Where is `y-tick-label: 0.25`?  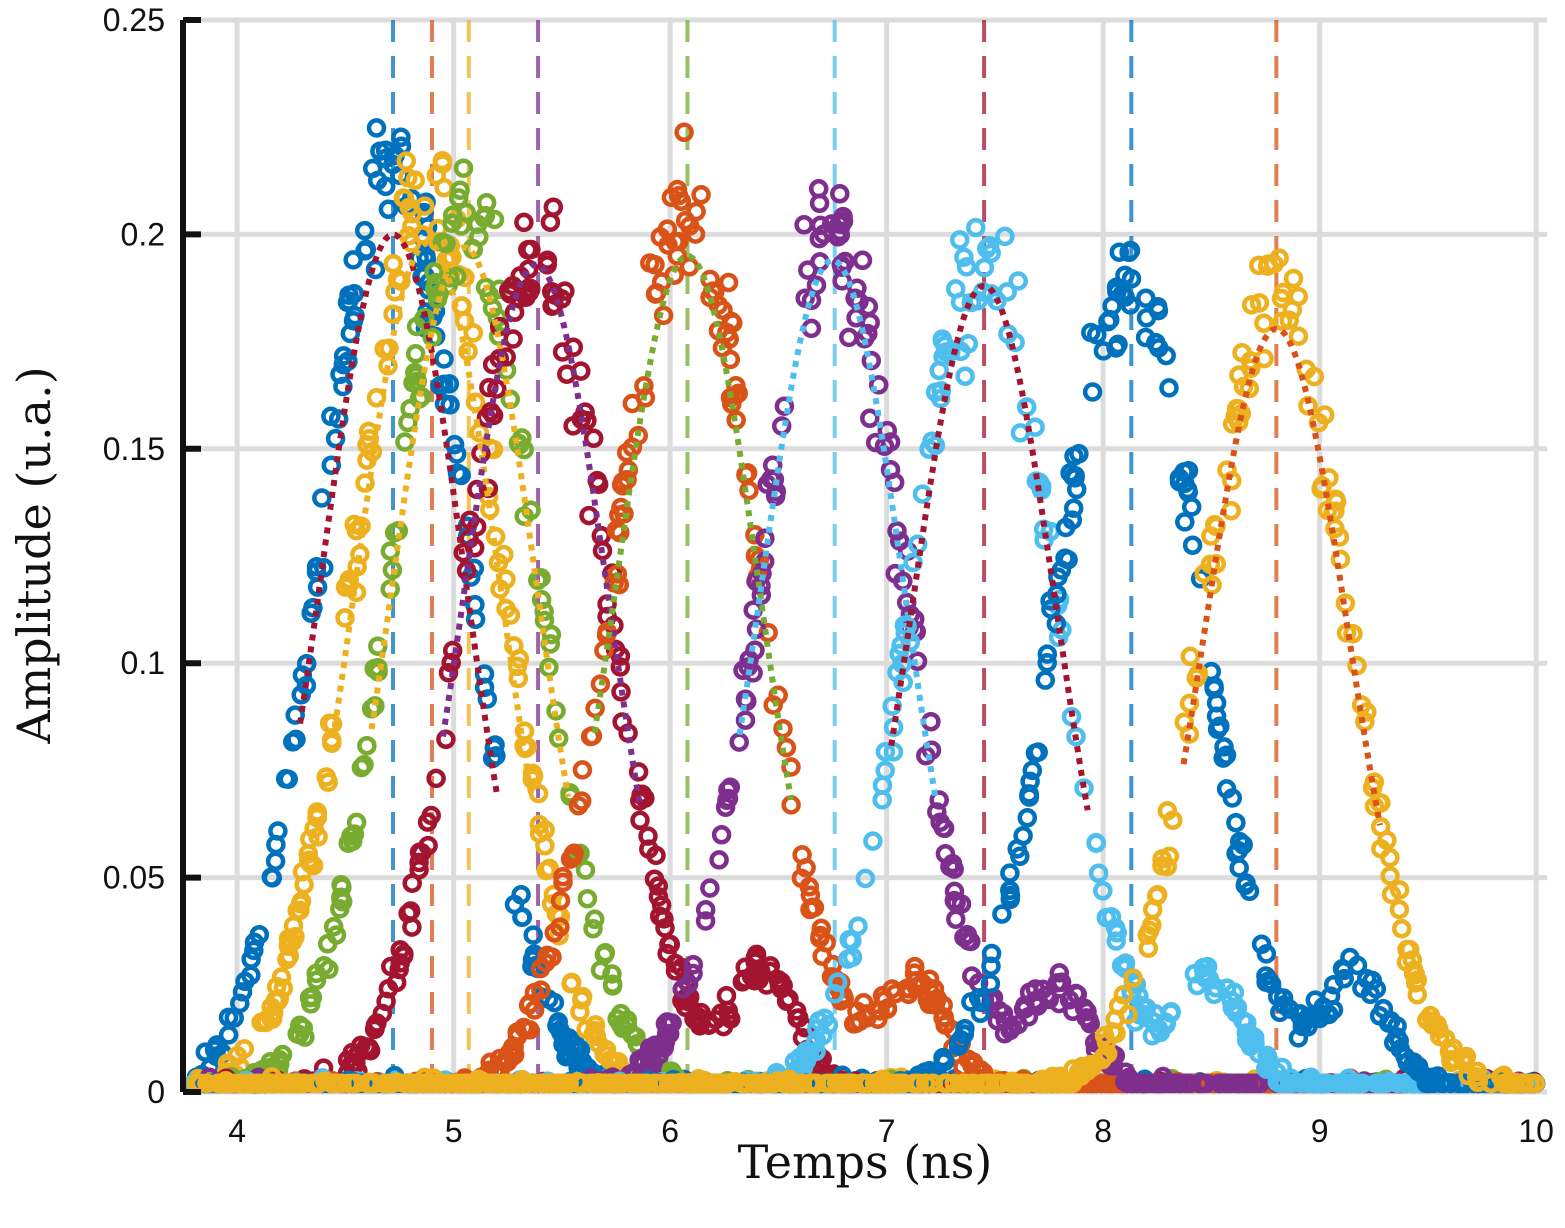
y-tick-label: 0.25 is located at coordinates (134, 20).